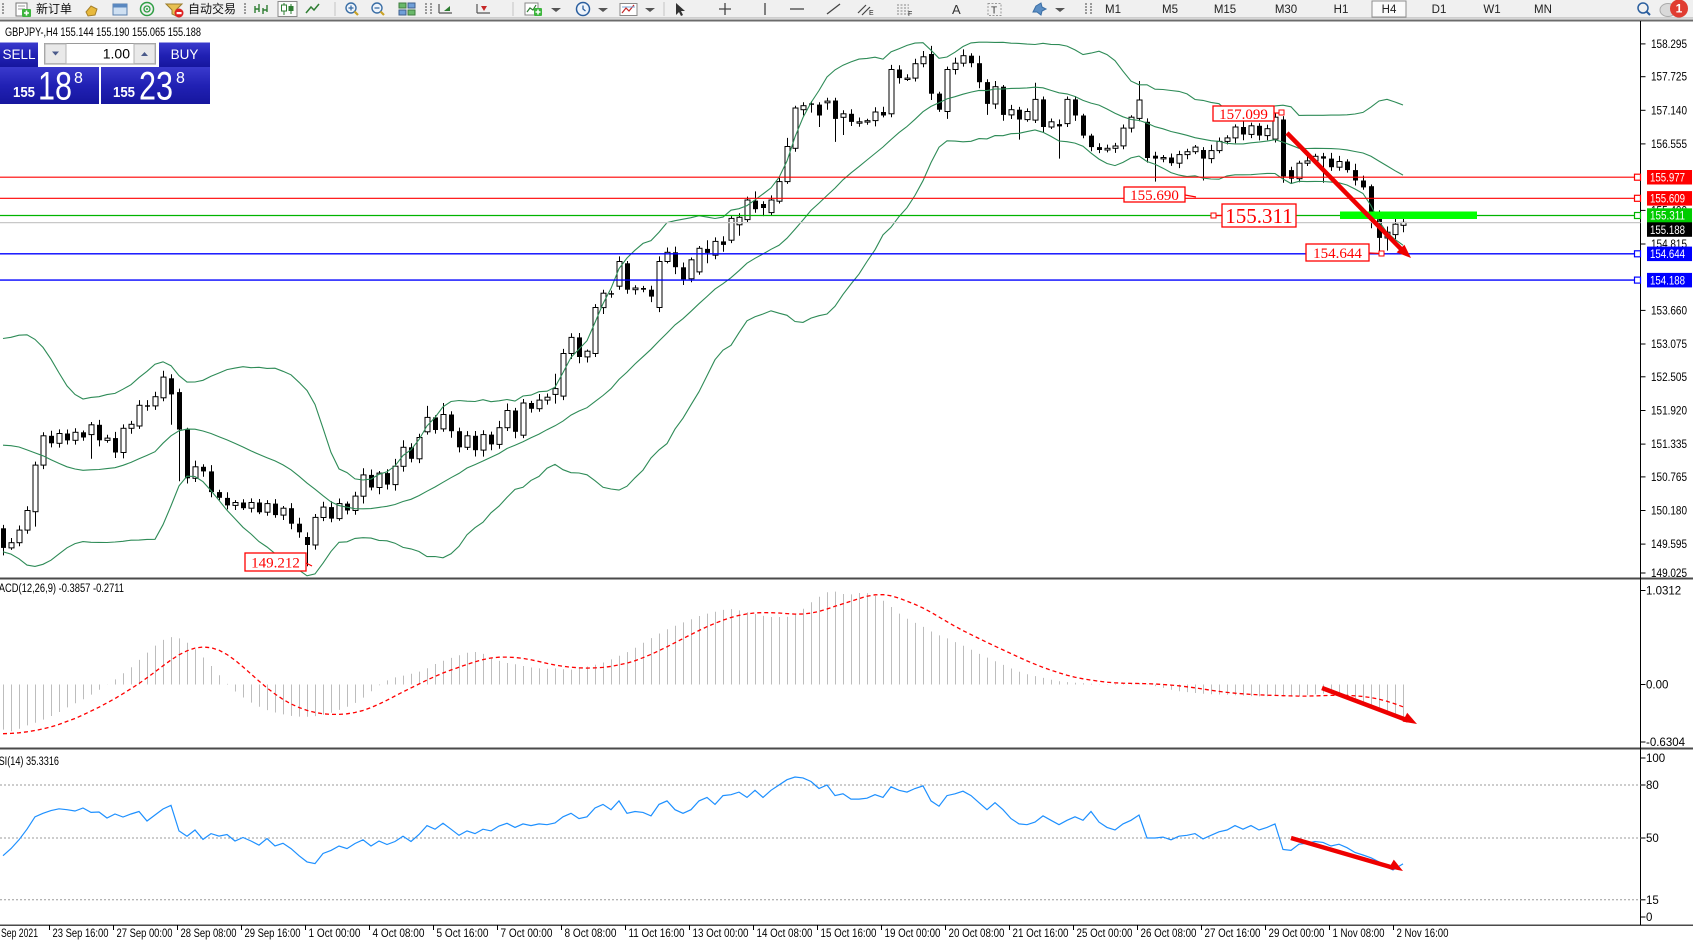 This screenshot has width=1693, height=942. What do you see at coordinates (1667, 200) in the screenshot?
I see `svg-text: 155.609` at bounding box center [1667, 200].